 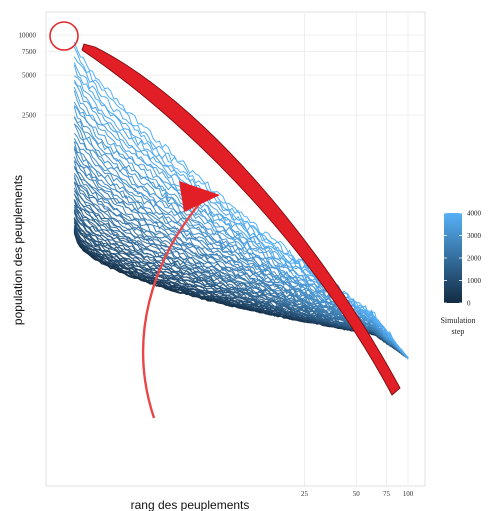 I want to click on legend-title-line-1: Simulation, so click(x=457, y=320).